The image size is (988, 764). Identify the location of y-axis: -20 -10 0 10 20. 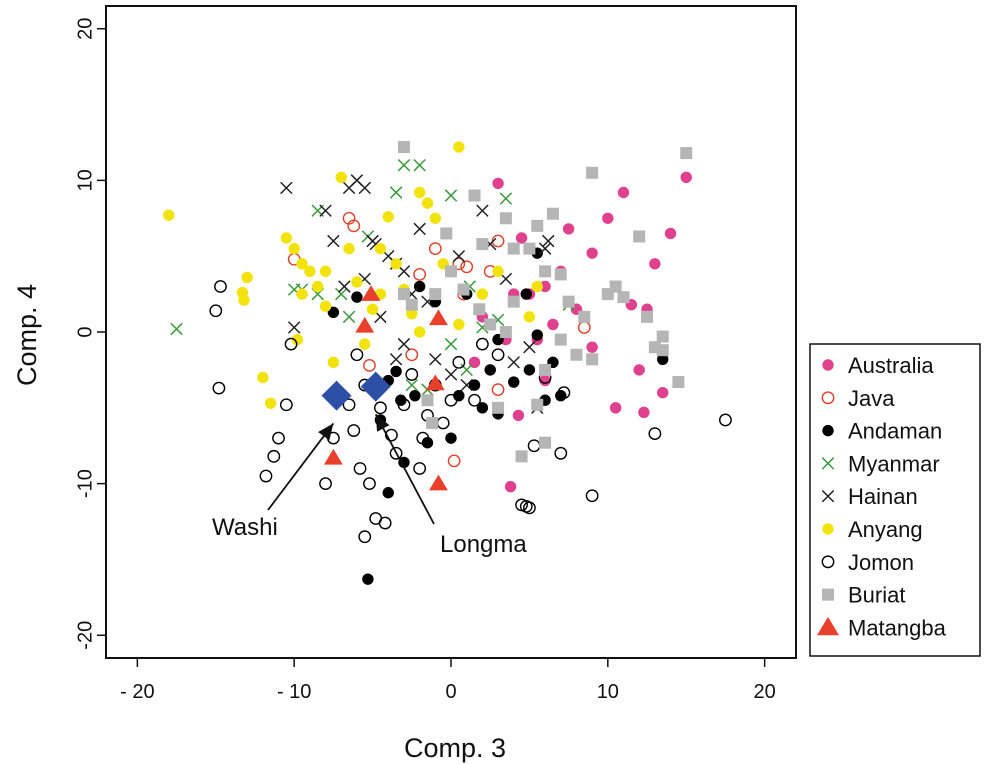
(90, 334).